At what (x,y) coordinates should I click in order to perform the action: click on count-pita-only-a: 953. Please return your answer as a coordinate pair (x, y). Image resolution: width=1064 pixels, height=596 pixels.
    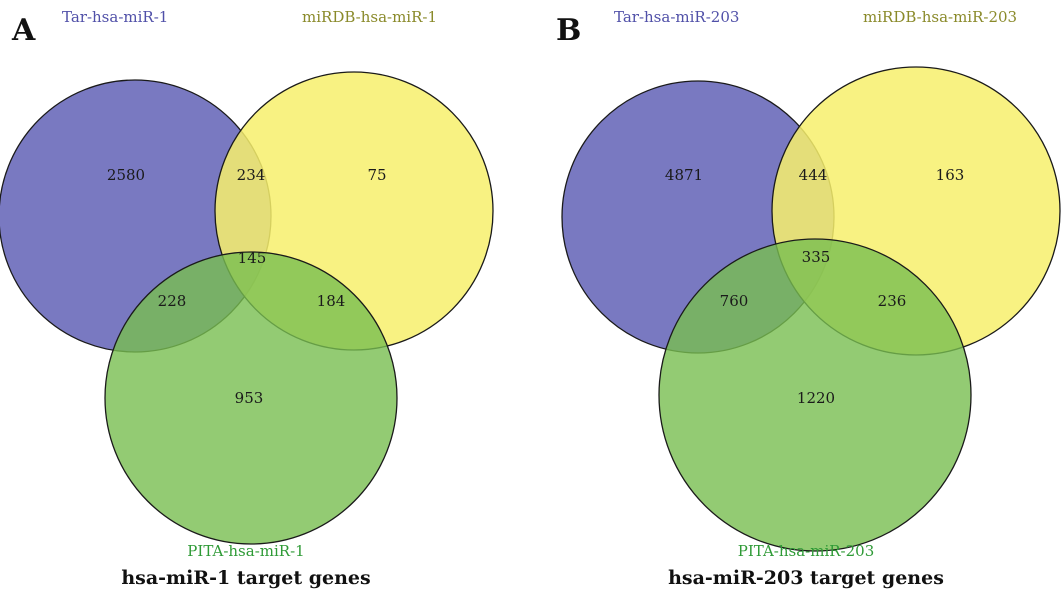
    Looking at the image, I should click on (249, 398).